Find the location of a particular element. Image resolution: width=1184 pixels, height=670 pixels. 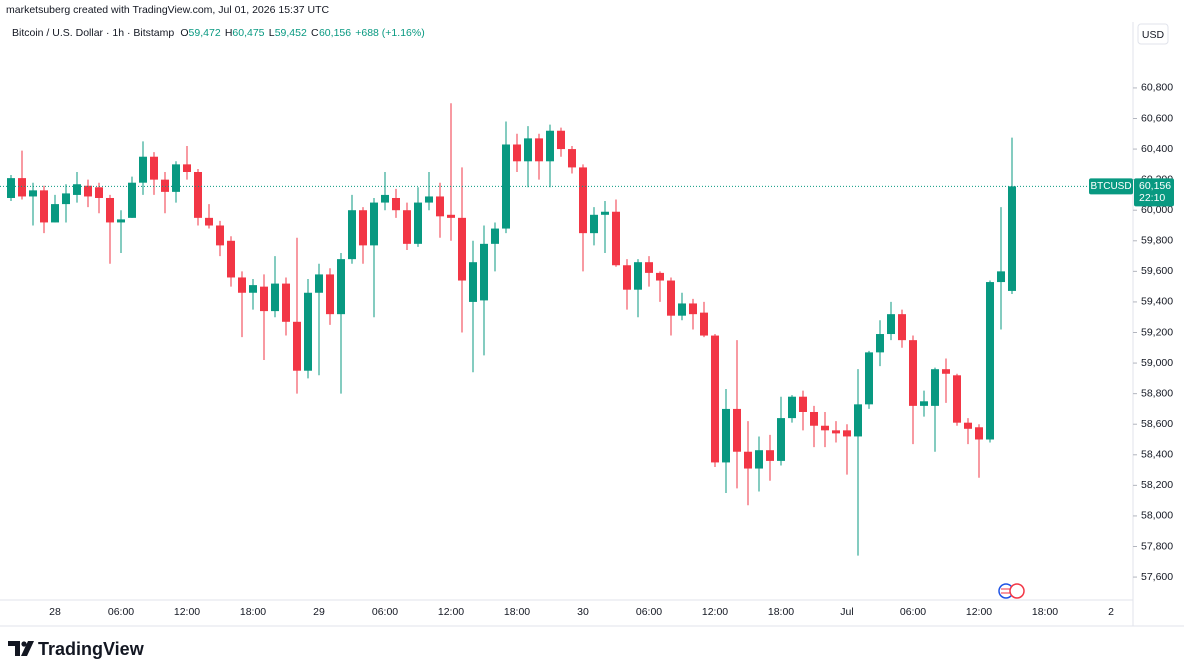

y-tick-label: 58,800 is located at coordinates (1157, 393).